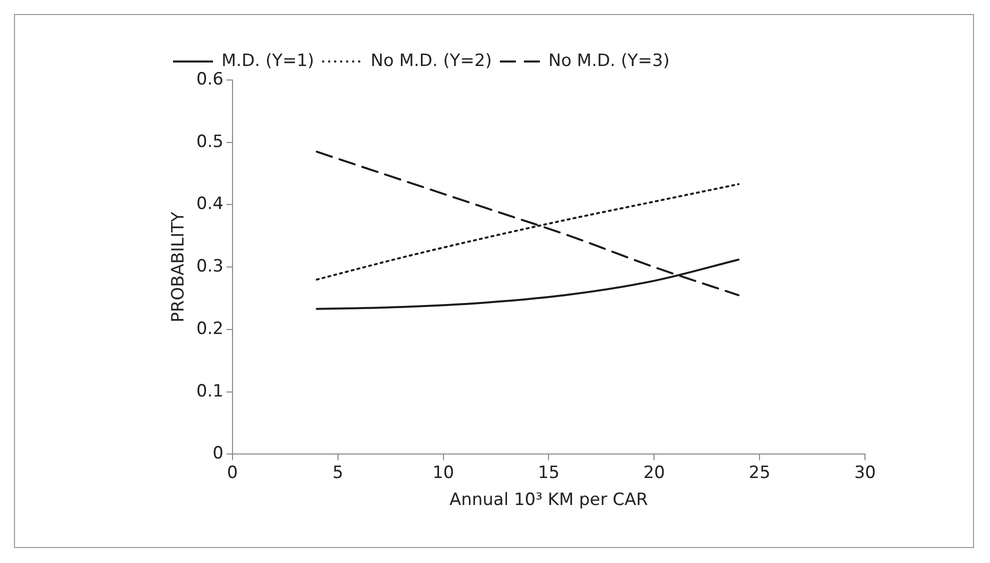  What do you see at coordinates (210, 204) in the screenshot?
I see `y-tick-label: 0.4` at bounding box center [210, 204].